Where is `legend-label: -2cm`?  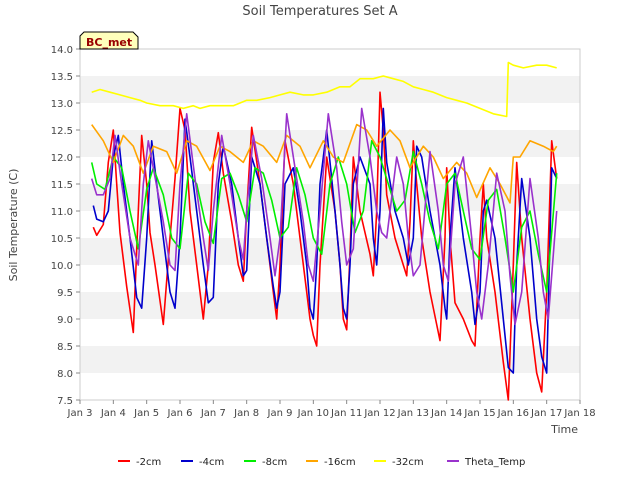 legend-label: -2cm is located at coordinates (148, 462).